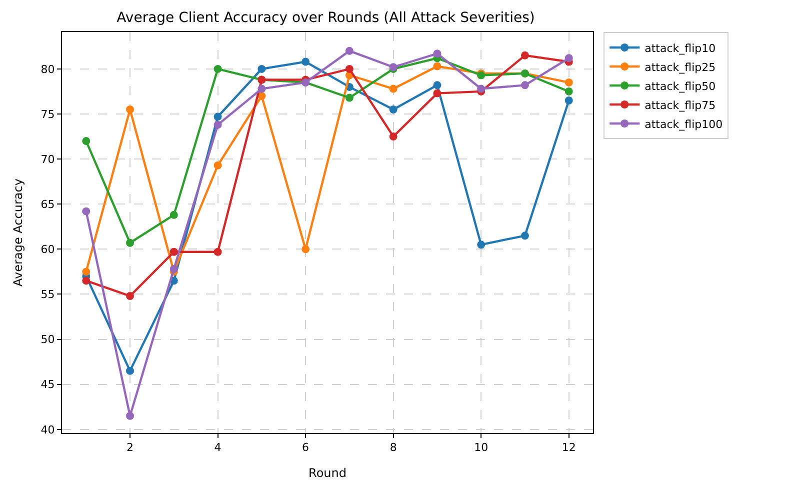  What do you see at coordinates (47, 114) in the screenshot?
I see `y-tick-label: 75` at bounding box center [47, 114].